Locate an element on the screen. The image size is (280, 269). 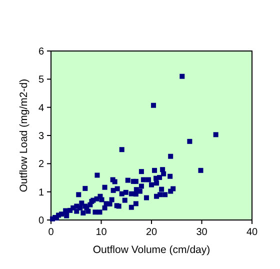
x-tick-label: 10 is located at coordinates (102, 232).